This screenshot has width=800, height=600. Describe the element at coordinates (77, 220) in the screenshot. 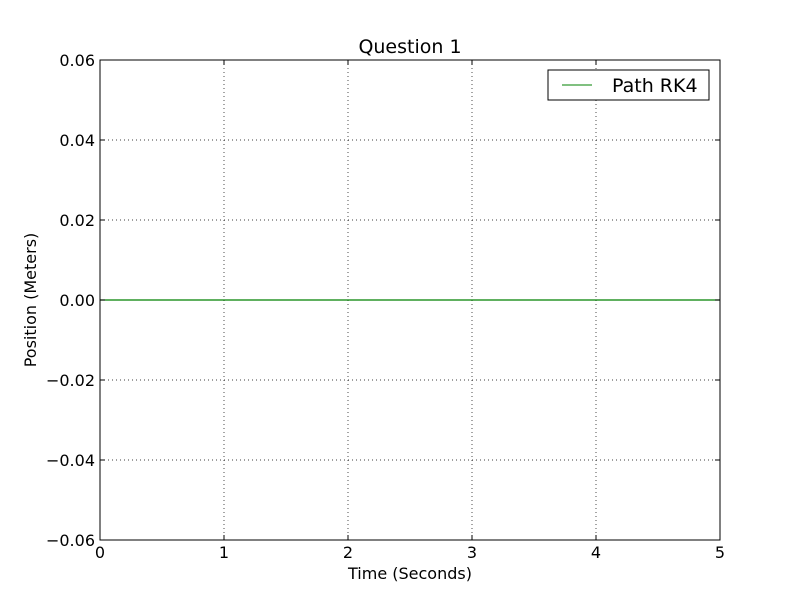

I see `y-tick-label: 0.02` at that location.